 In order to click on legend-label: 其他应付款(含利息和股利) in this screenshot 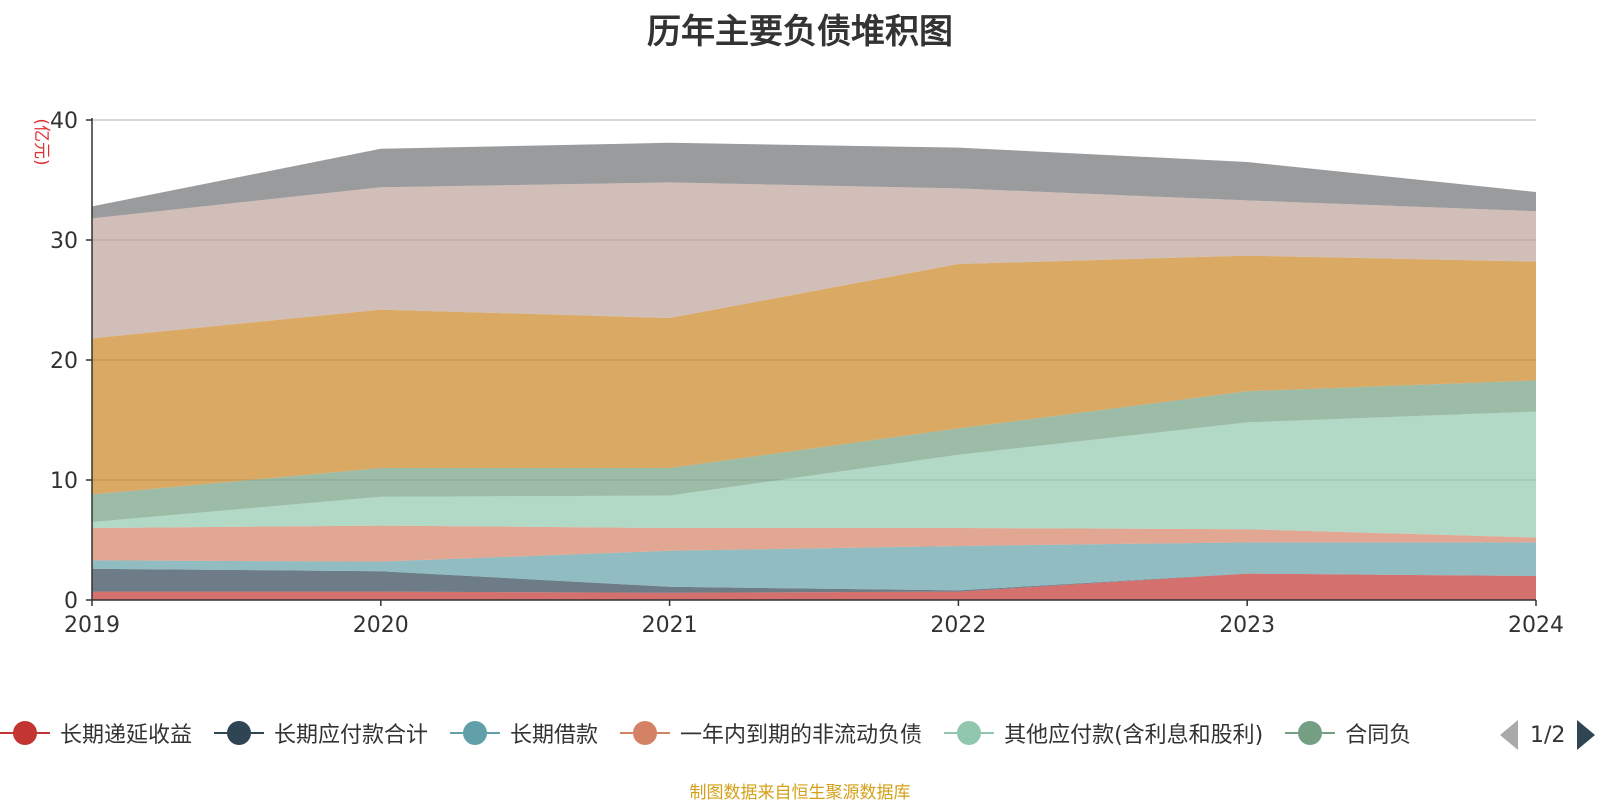, I will do `click(1134, 735)`.